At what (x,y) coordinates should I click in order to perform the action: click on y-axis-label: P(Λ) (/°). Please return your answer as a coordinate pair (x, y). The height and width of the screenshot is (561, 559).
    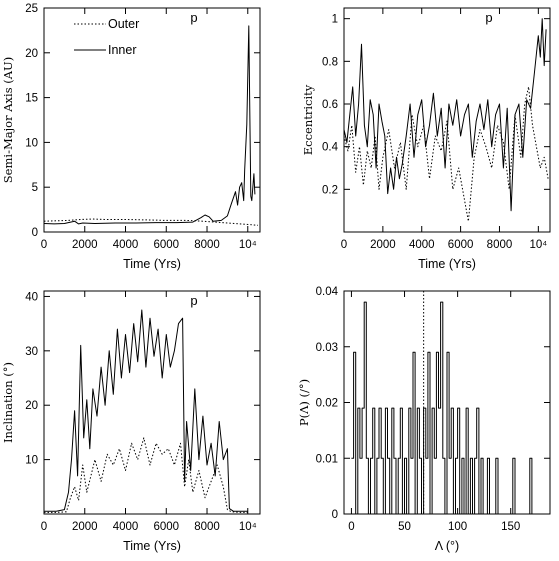
    Looking at the image, I should click on (304, 402).